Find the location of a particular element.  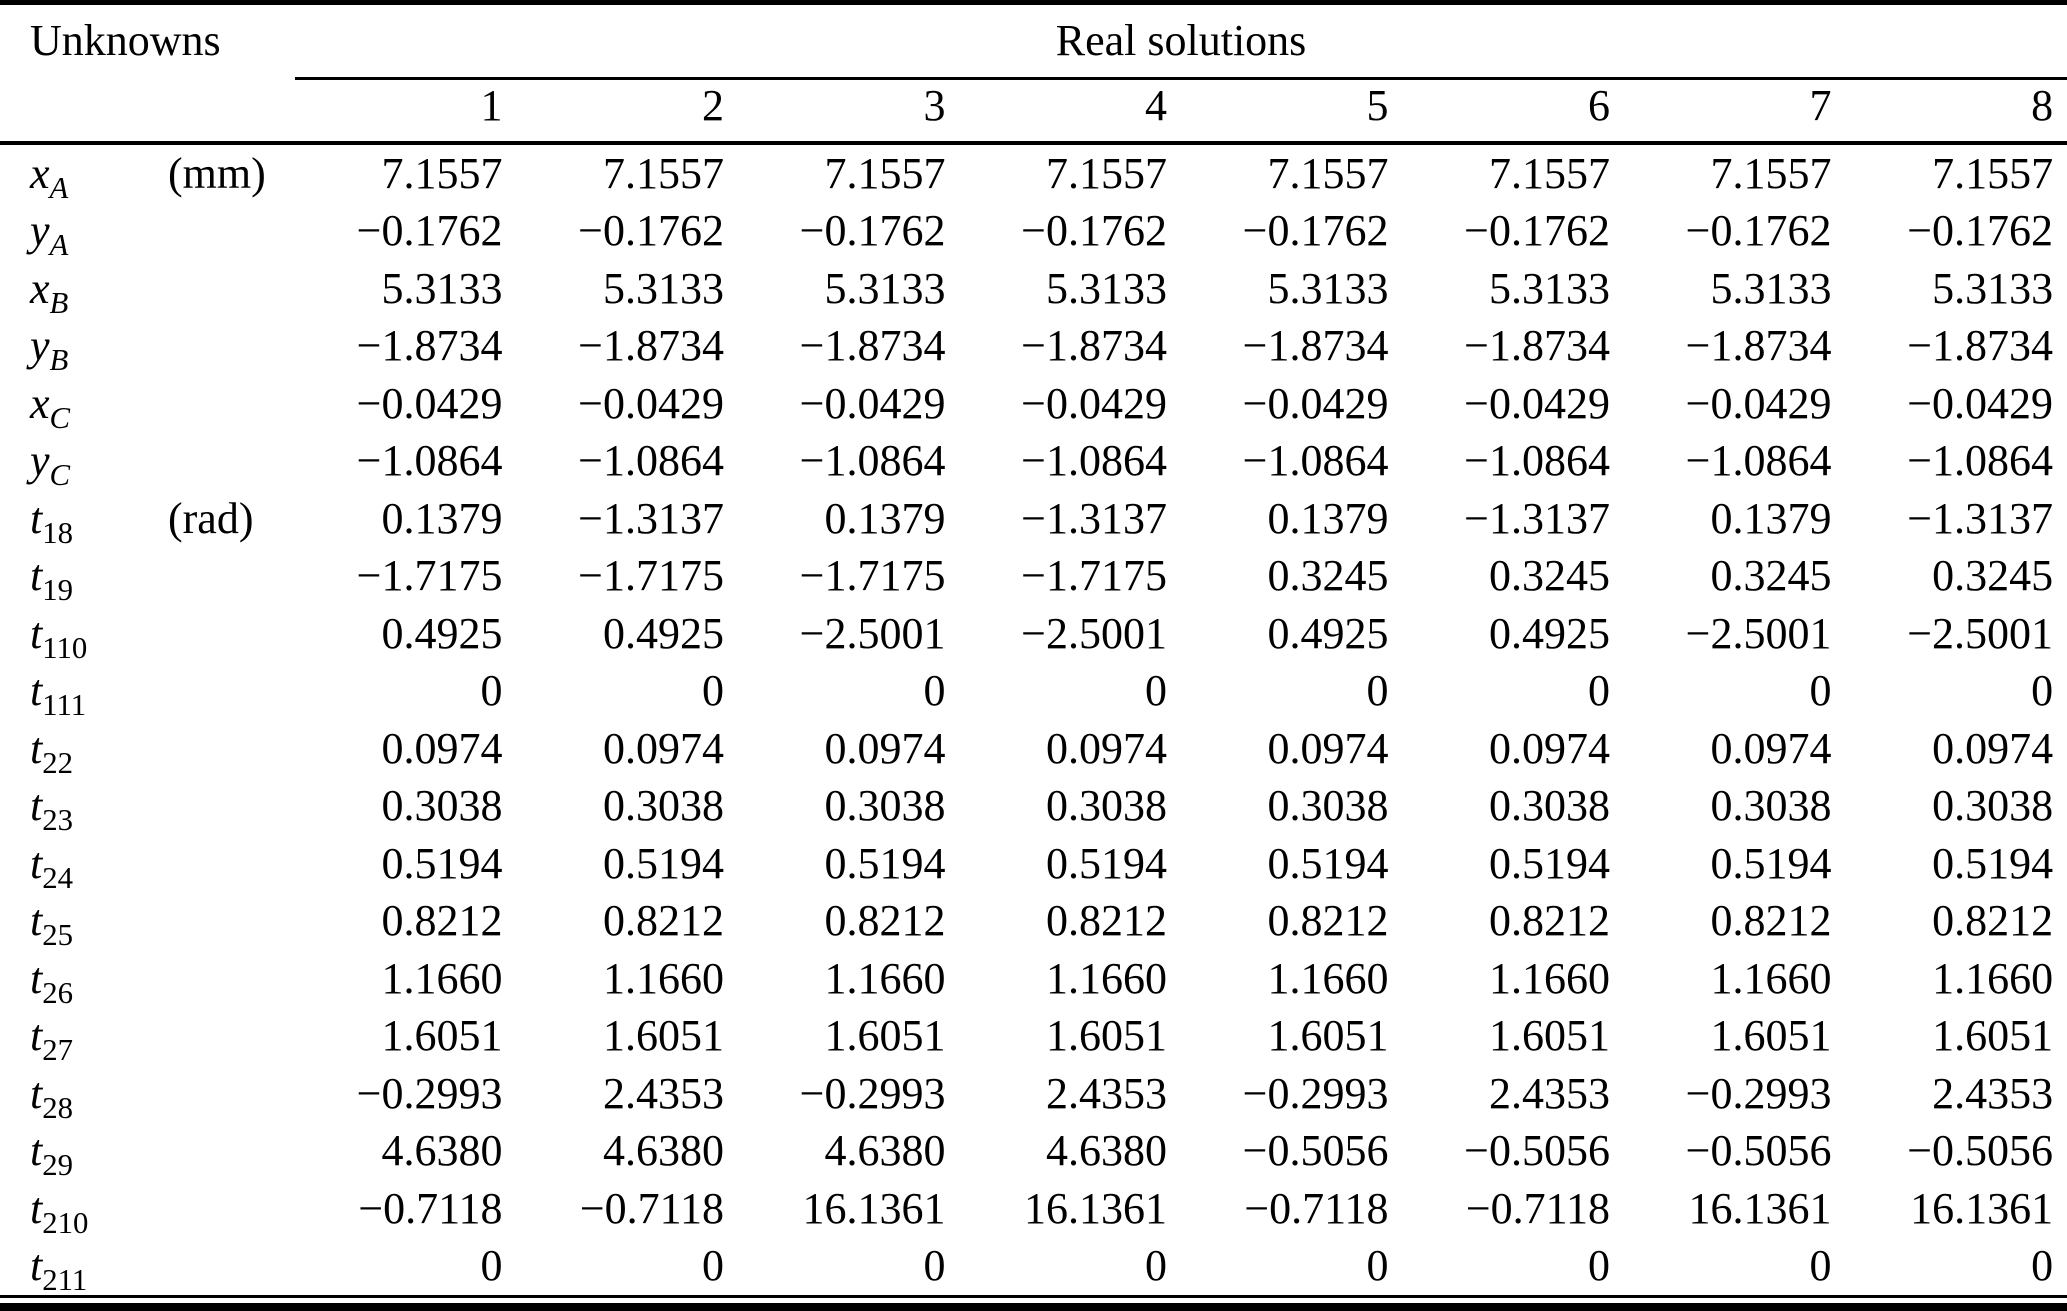

row-label: t111 is located at coordinates (58, 694).